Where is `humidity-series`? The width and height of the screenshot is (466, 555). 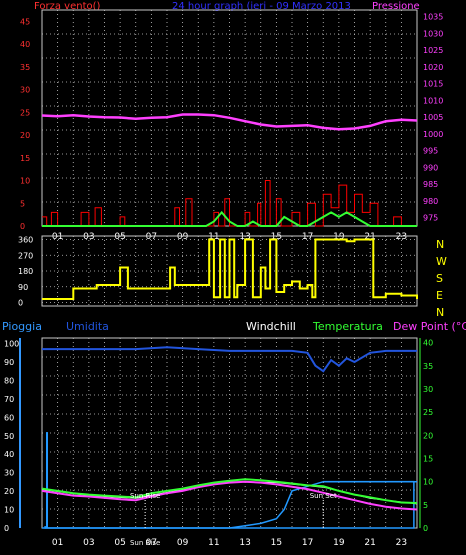 humidity-series is located at coordinates (229, 359).